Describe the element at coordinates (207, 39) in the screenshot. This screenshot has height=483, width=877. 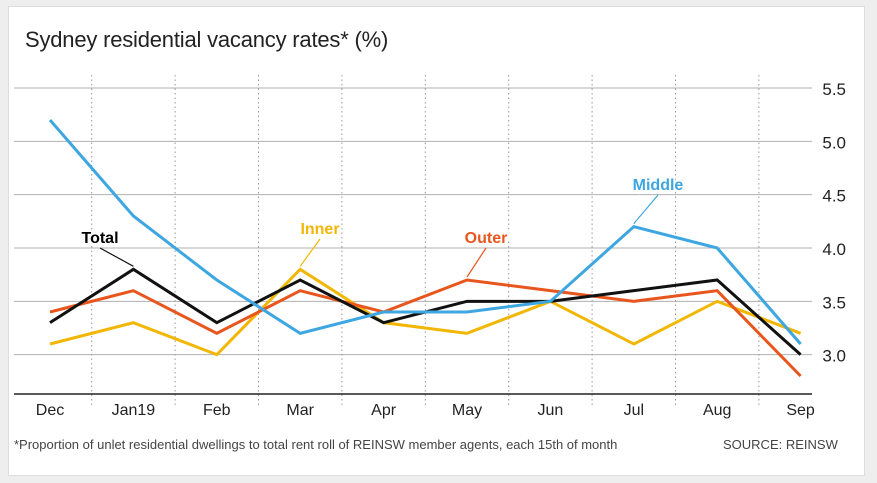
I see `chart-title: Sydney residential vacancy rates* (%)` at that location.